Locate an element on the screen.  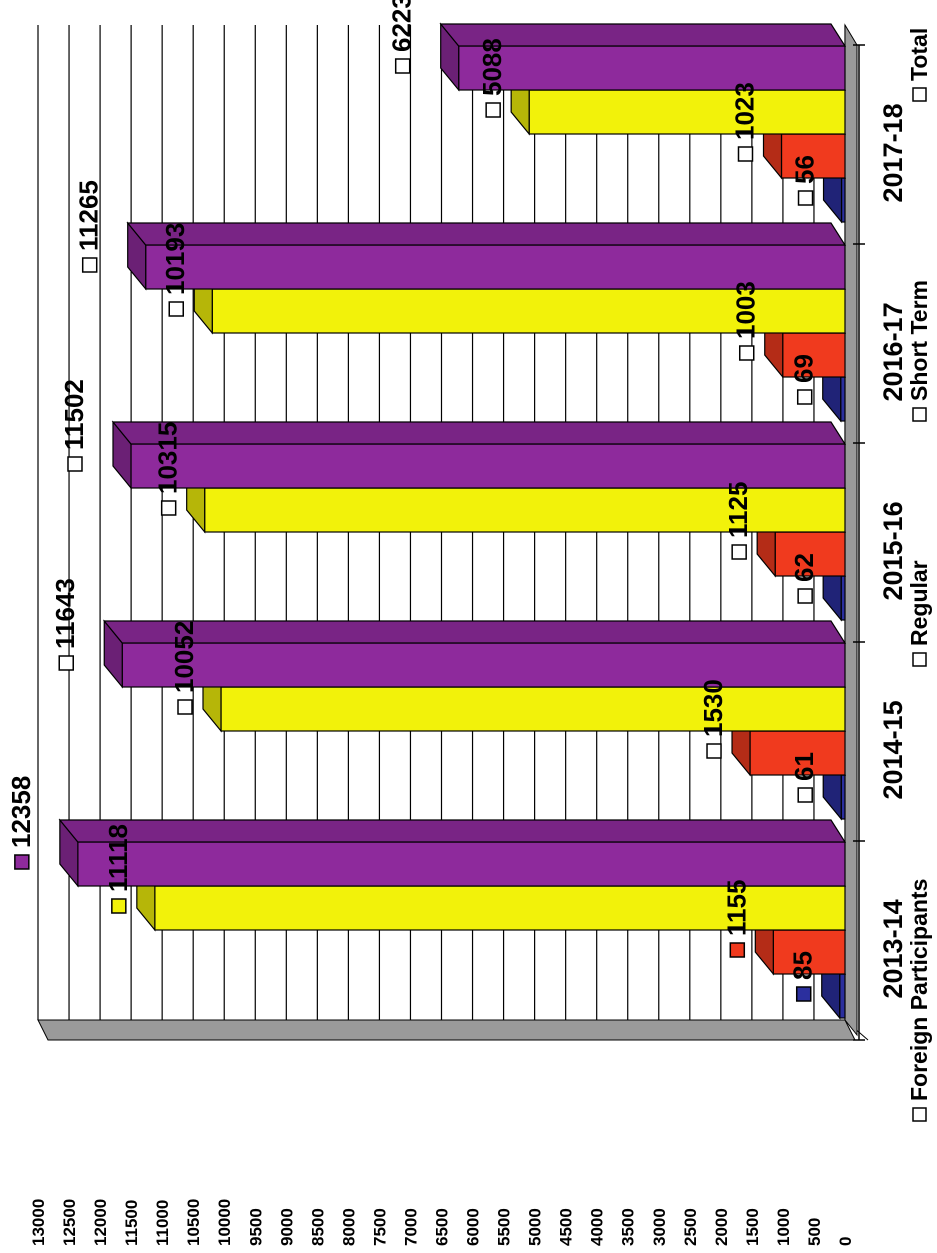
value-label: 1003 is located at coordinates (746, 310).